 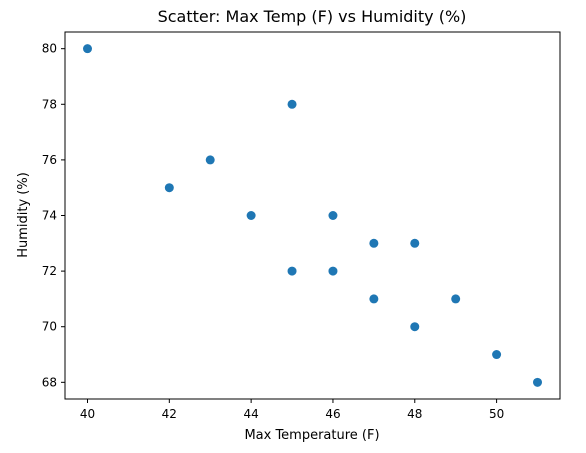 I want to click on y-tick-label: 78, so click(x=49, y=104).